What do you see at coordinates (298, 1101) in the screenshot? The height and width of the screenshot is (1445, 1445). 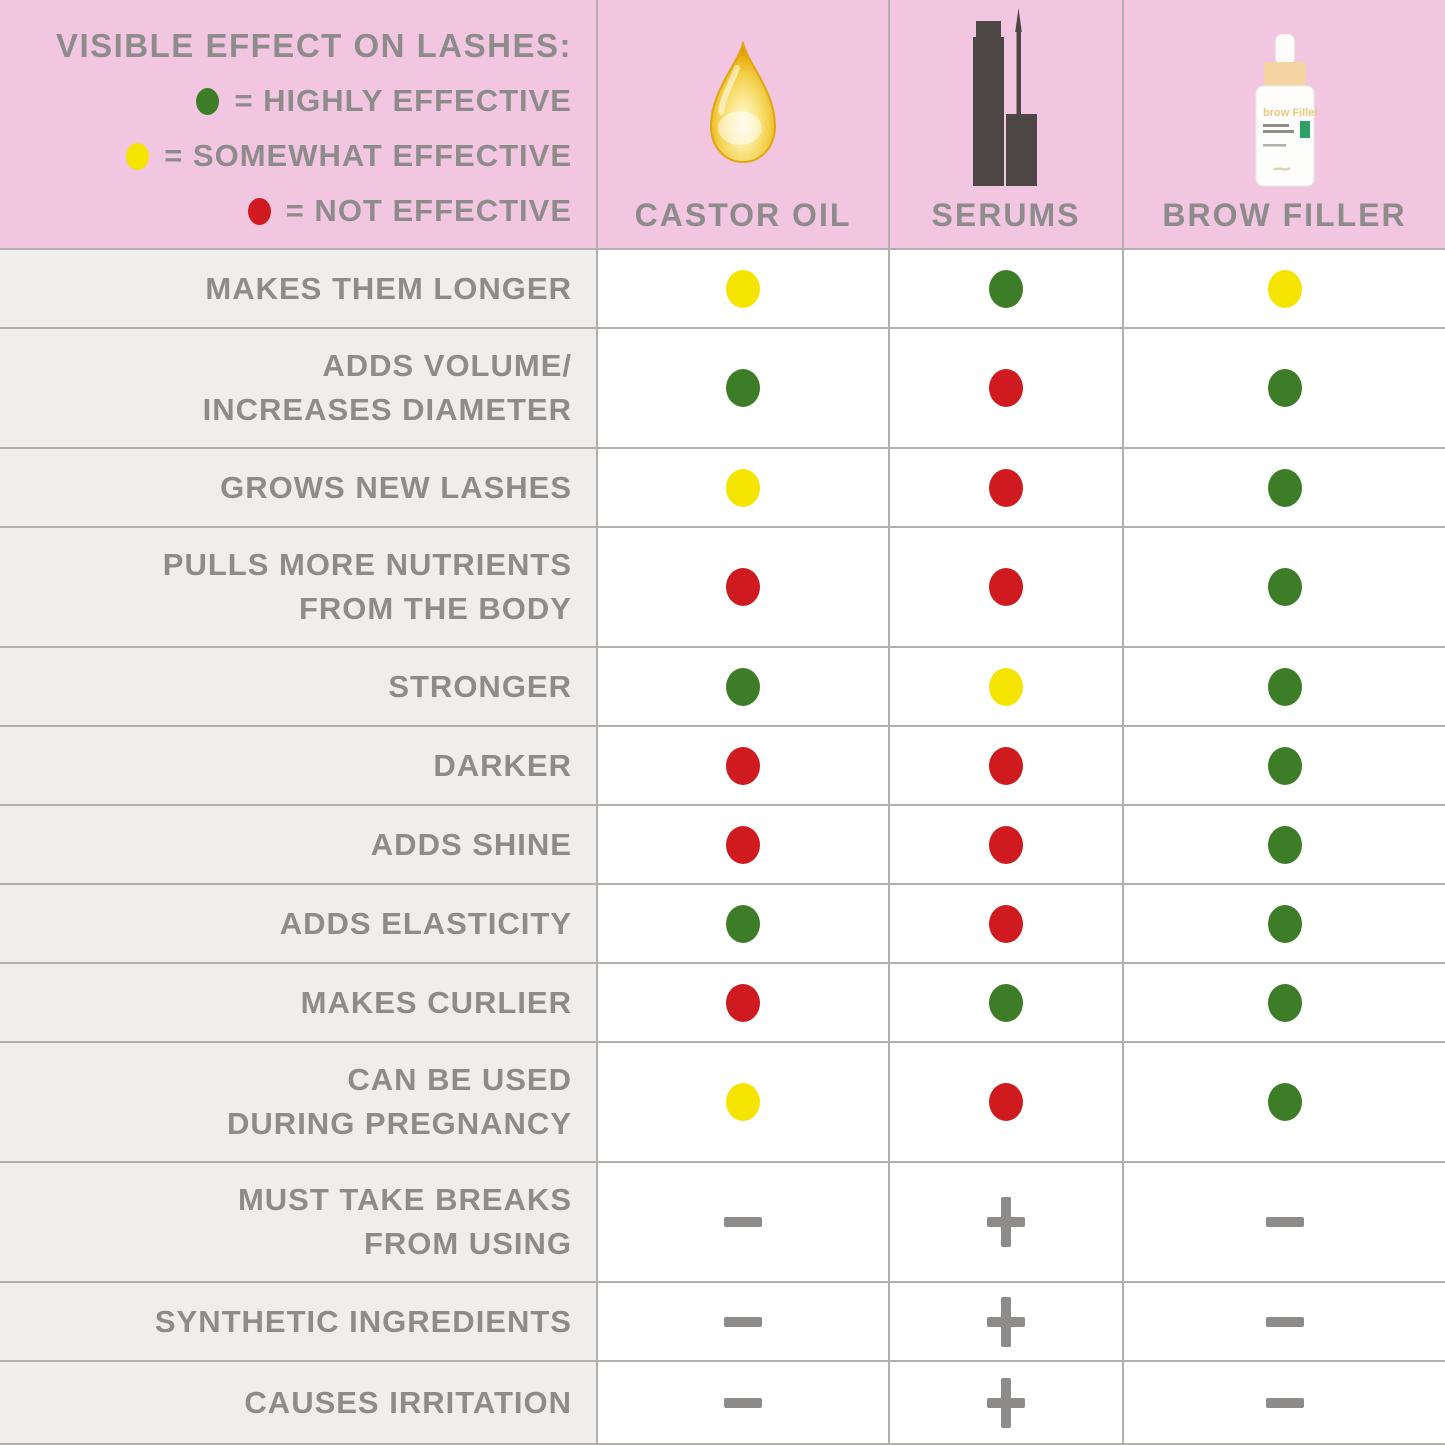 I see `row-label-cell: CAN BE USED DURING PREGNANCY` at bounding box center [298, 1101].